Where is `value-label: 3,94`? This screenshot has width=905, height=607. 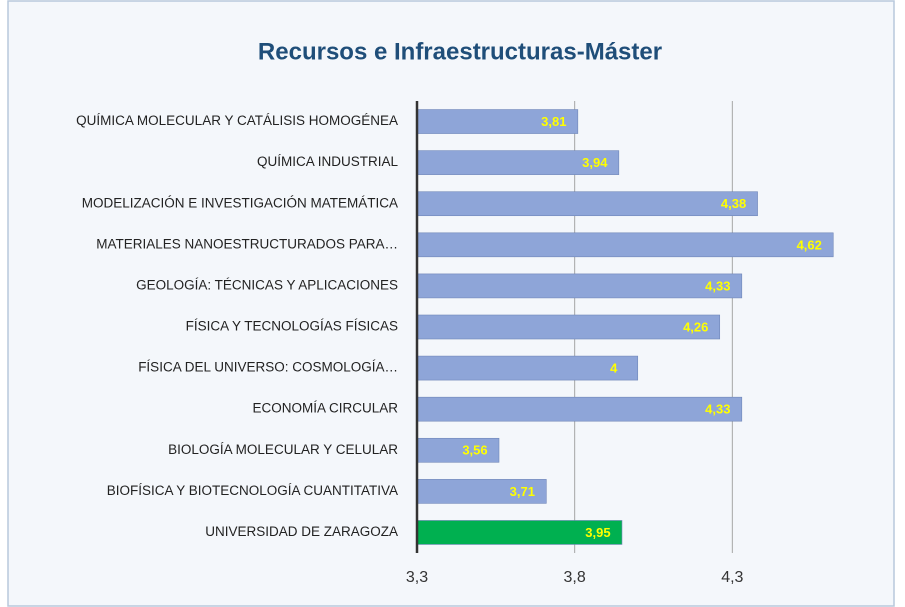 value-label: 3,94 is located at coordinates (595, 162).